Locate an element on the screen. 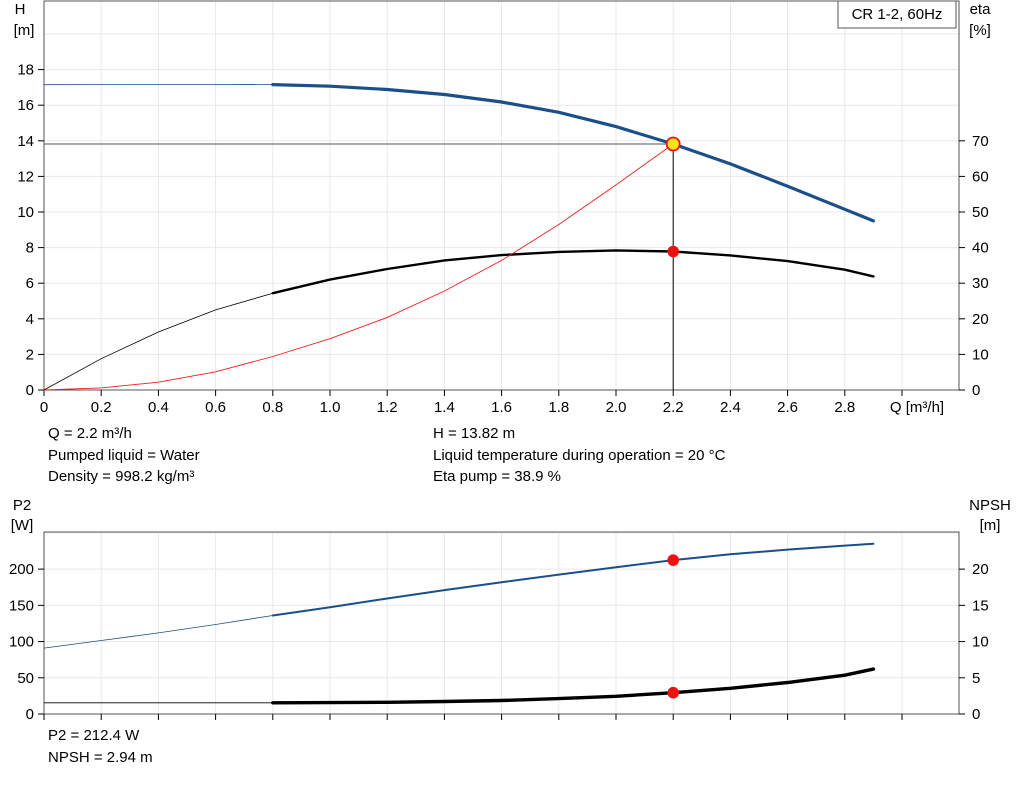 Image resolution: width=1024 pixels, height=786 pixels. left-tick-label: 8 is located at coordinates (30, 248).